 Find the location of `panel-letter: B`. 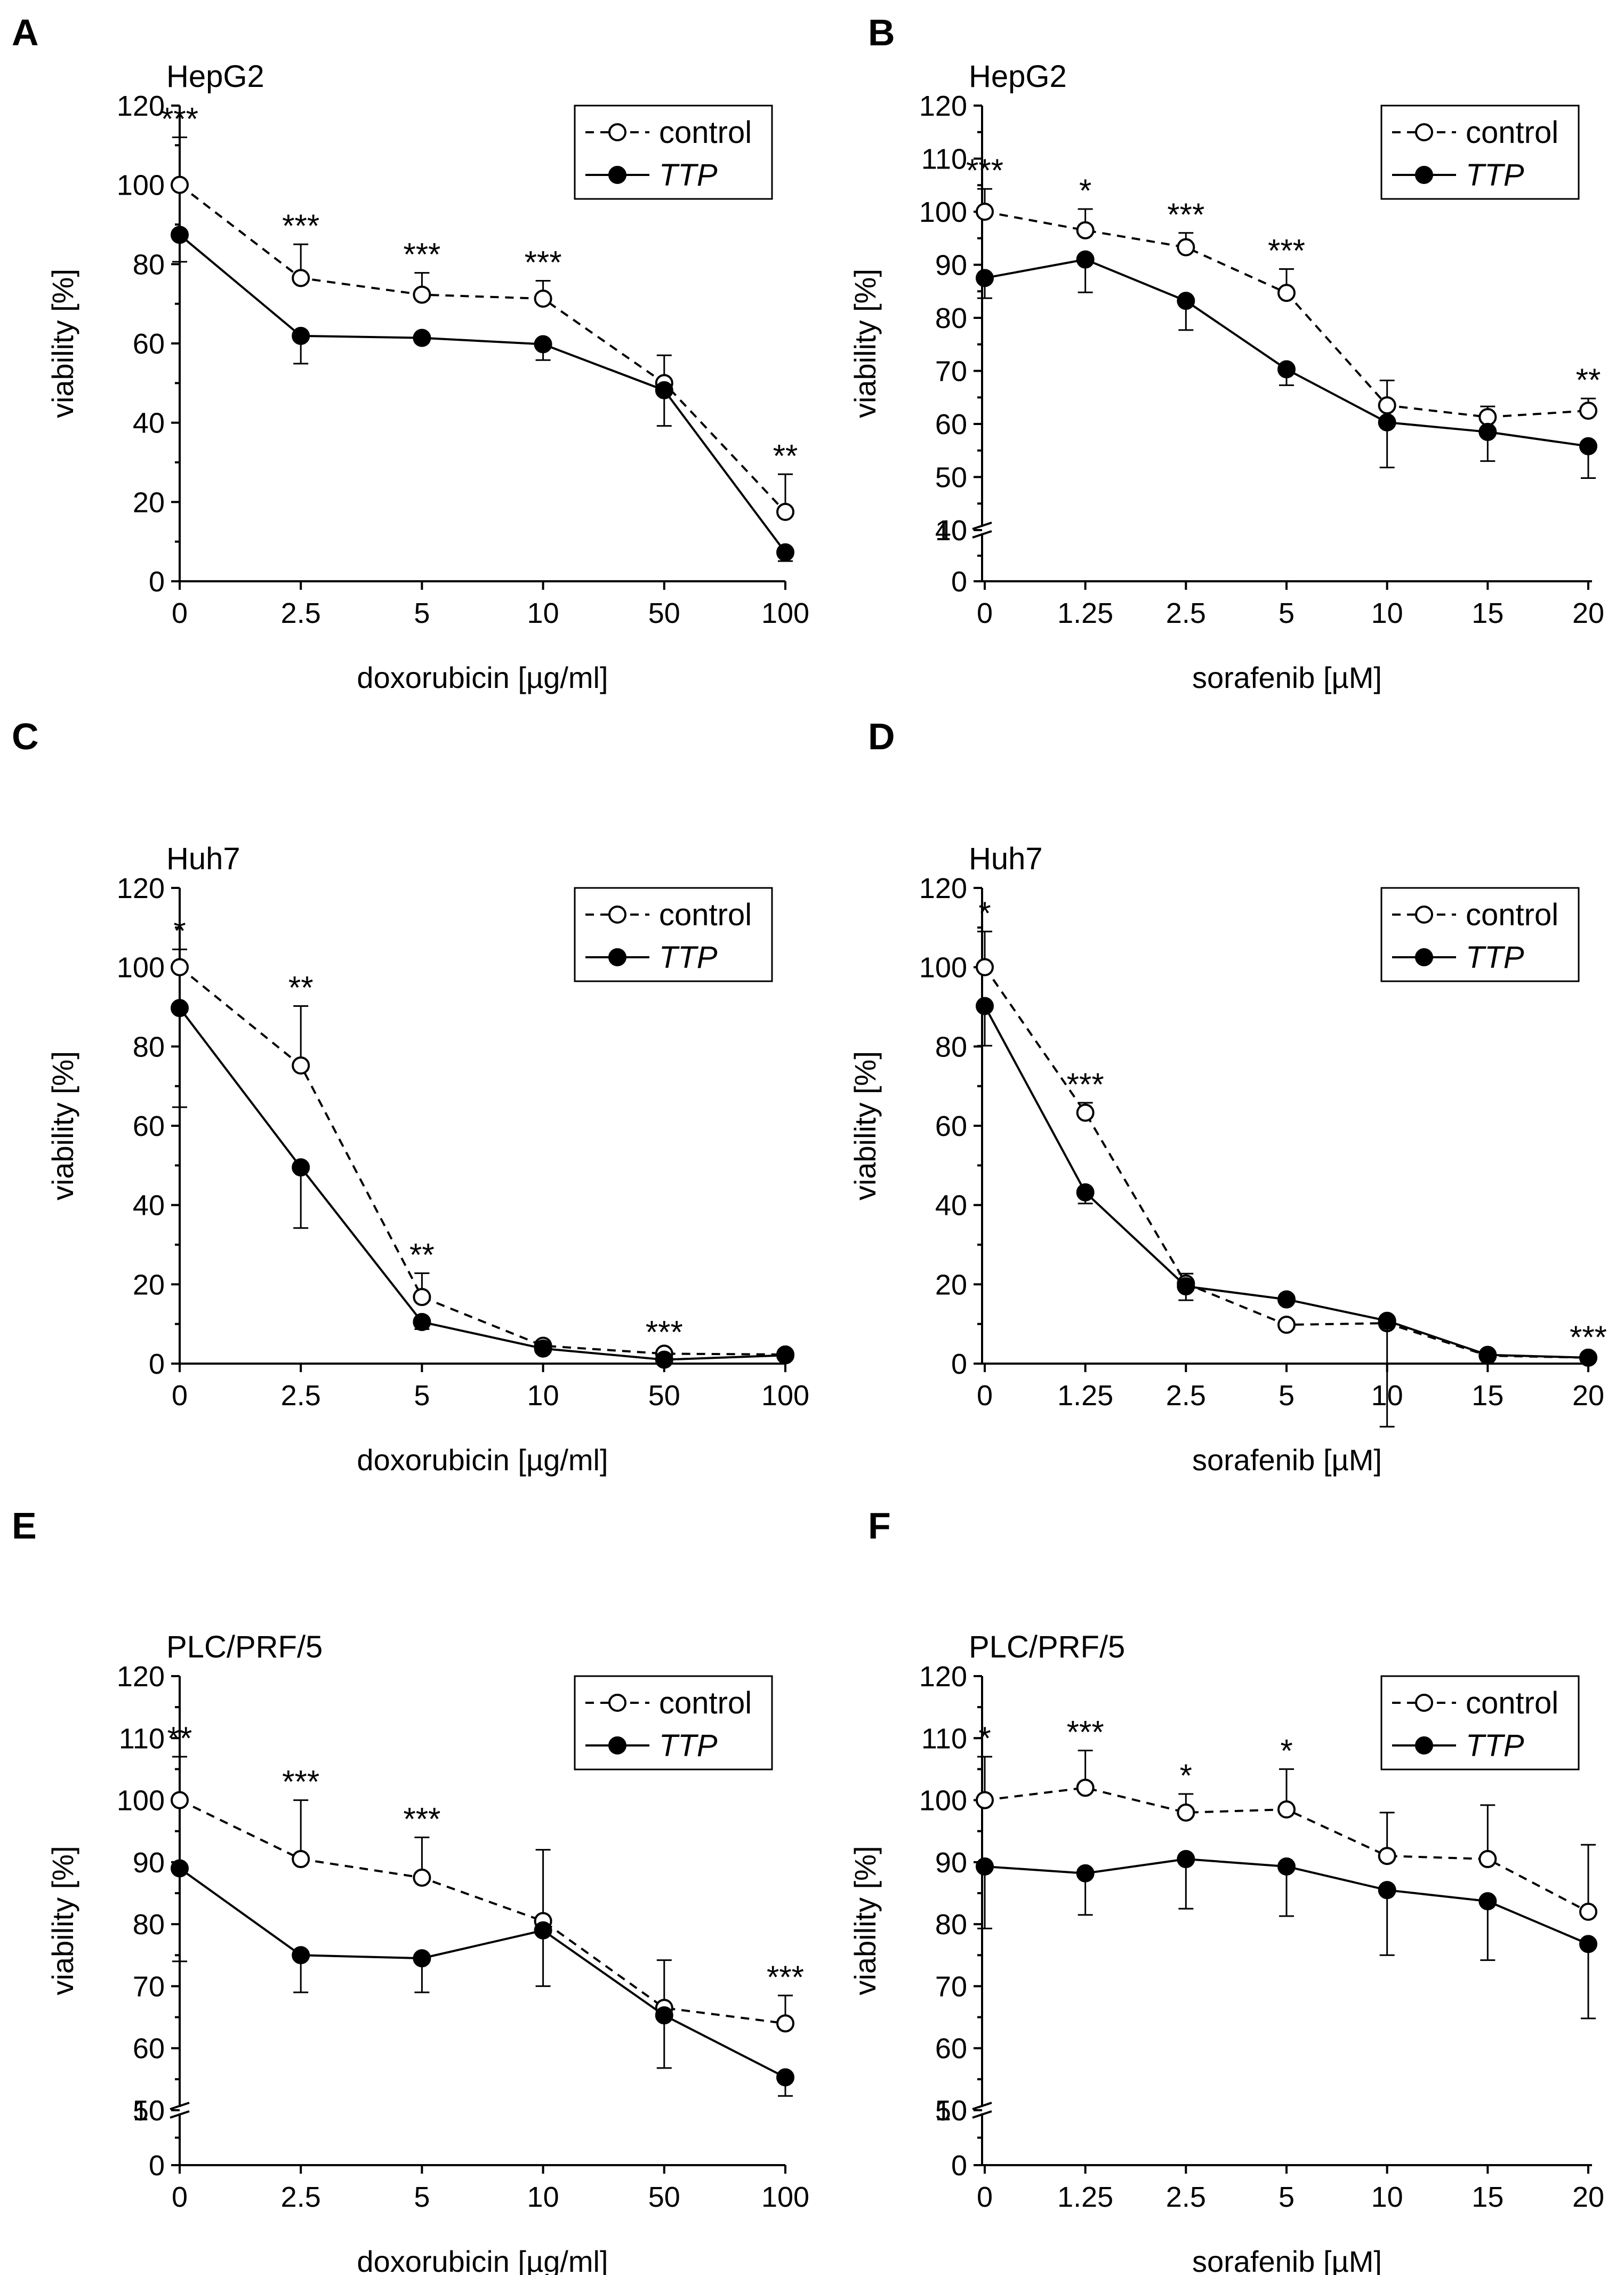

panel-letter: B is located at coordinates (881, 32).